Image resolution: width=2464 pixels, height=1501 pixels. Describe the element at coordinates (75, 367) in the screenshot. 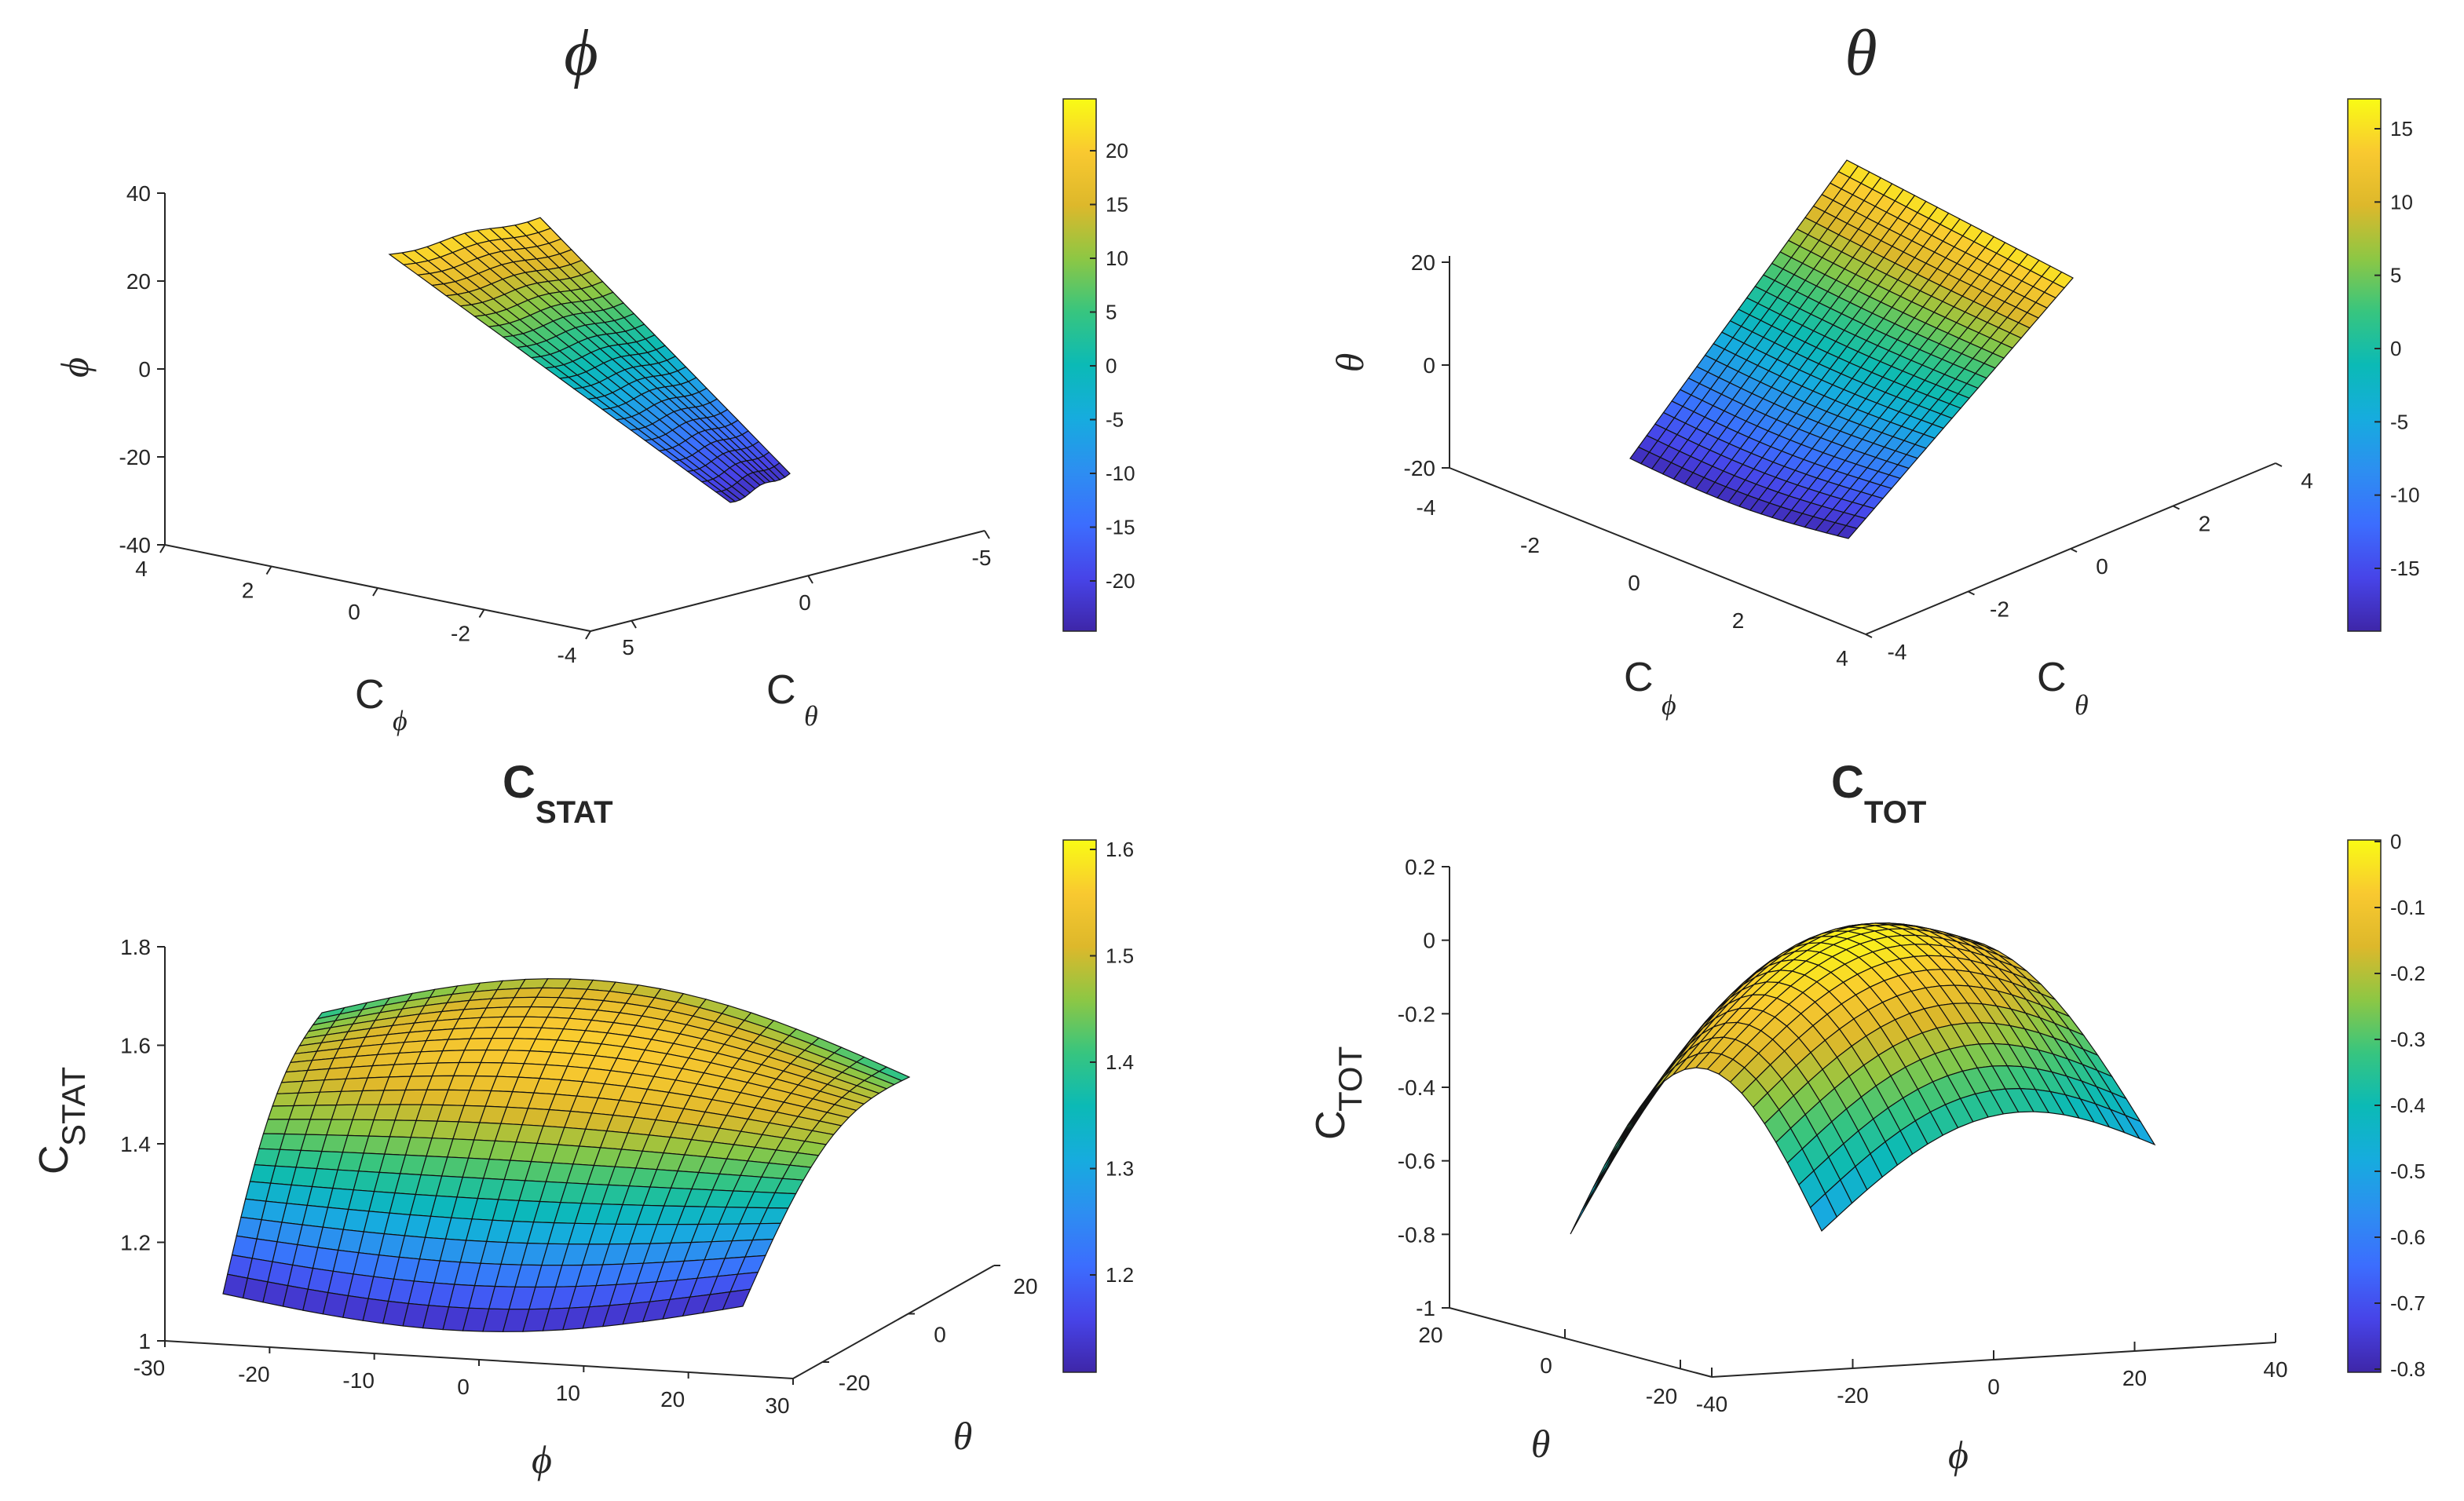

I see `panel-phi-zlabel: ϕ` at that location.